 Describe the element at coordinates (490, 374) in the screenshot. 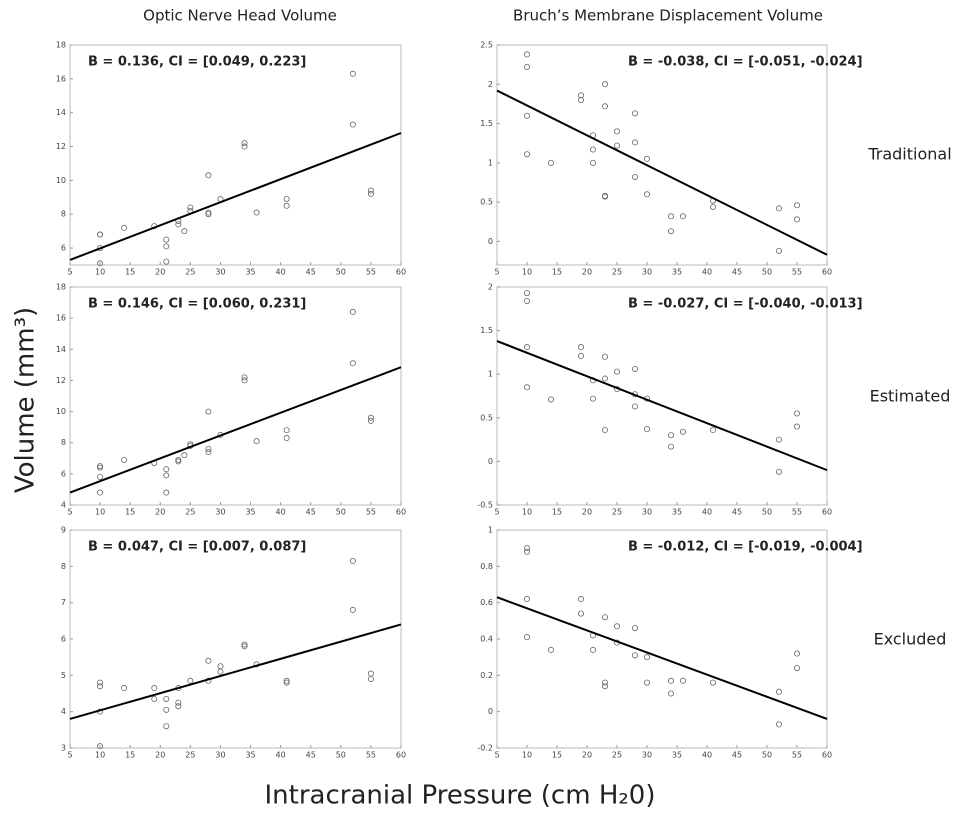

I see `y-tick-label: 1` at that location.